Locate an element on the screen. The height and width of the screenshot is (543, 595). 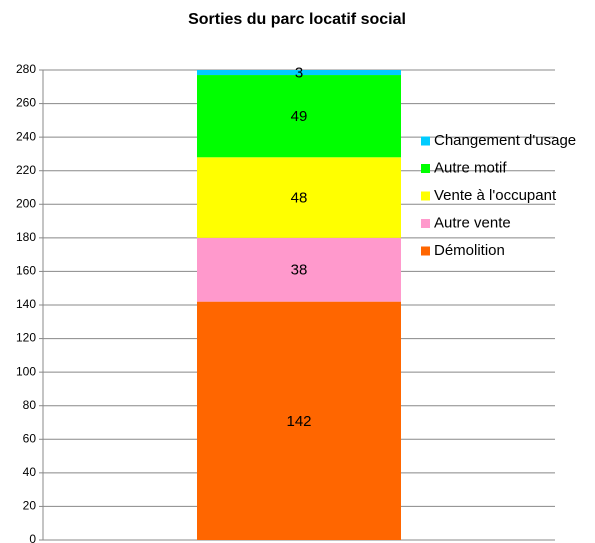
y-tick-label: 260 is located at coordinates (26, 103).